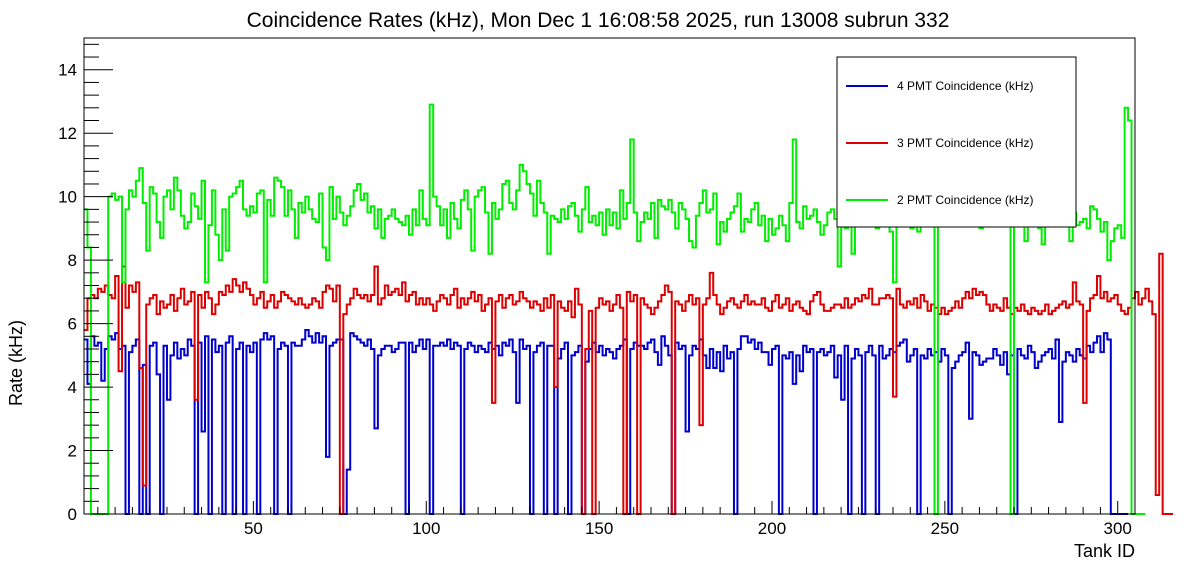  I want to click on x-tick-label: 300, so click(1118, 528).